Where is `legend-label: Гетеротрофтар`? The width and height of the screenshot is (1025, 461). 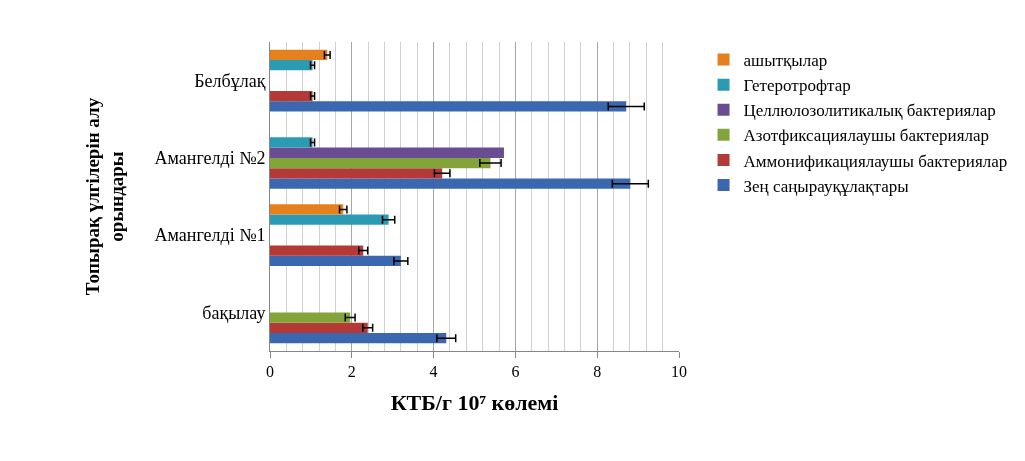 legend-label: Гетеротрофтар is located at coordinates (797, 86).